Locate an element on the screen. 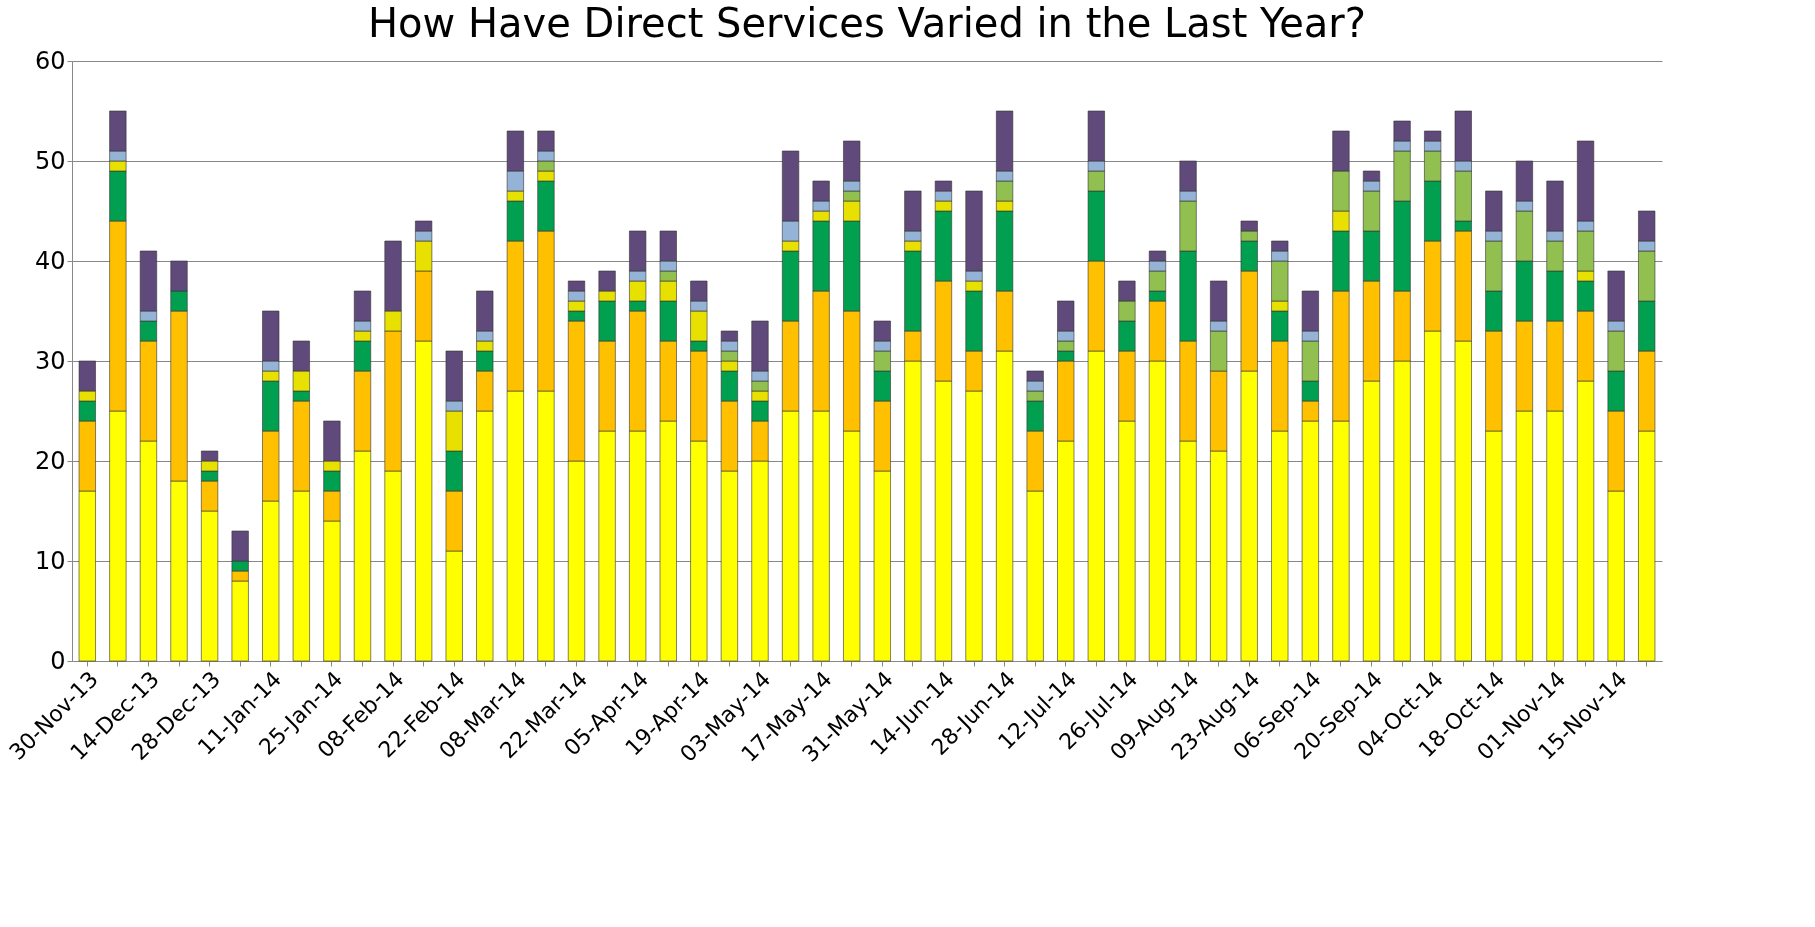 The height and width of the screenshot is (927, 1815). y-tick-label: 50 is located at coordinates (50, 160).